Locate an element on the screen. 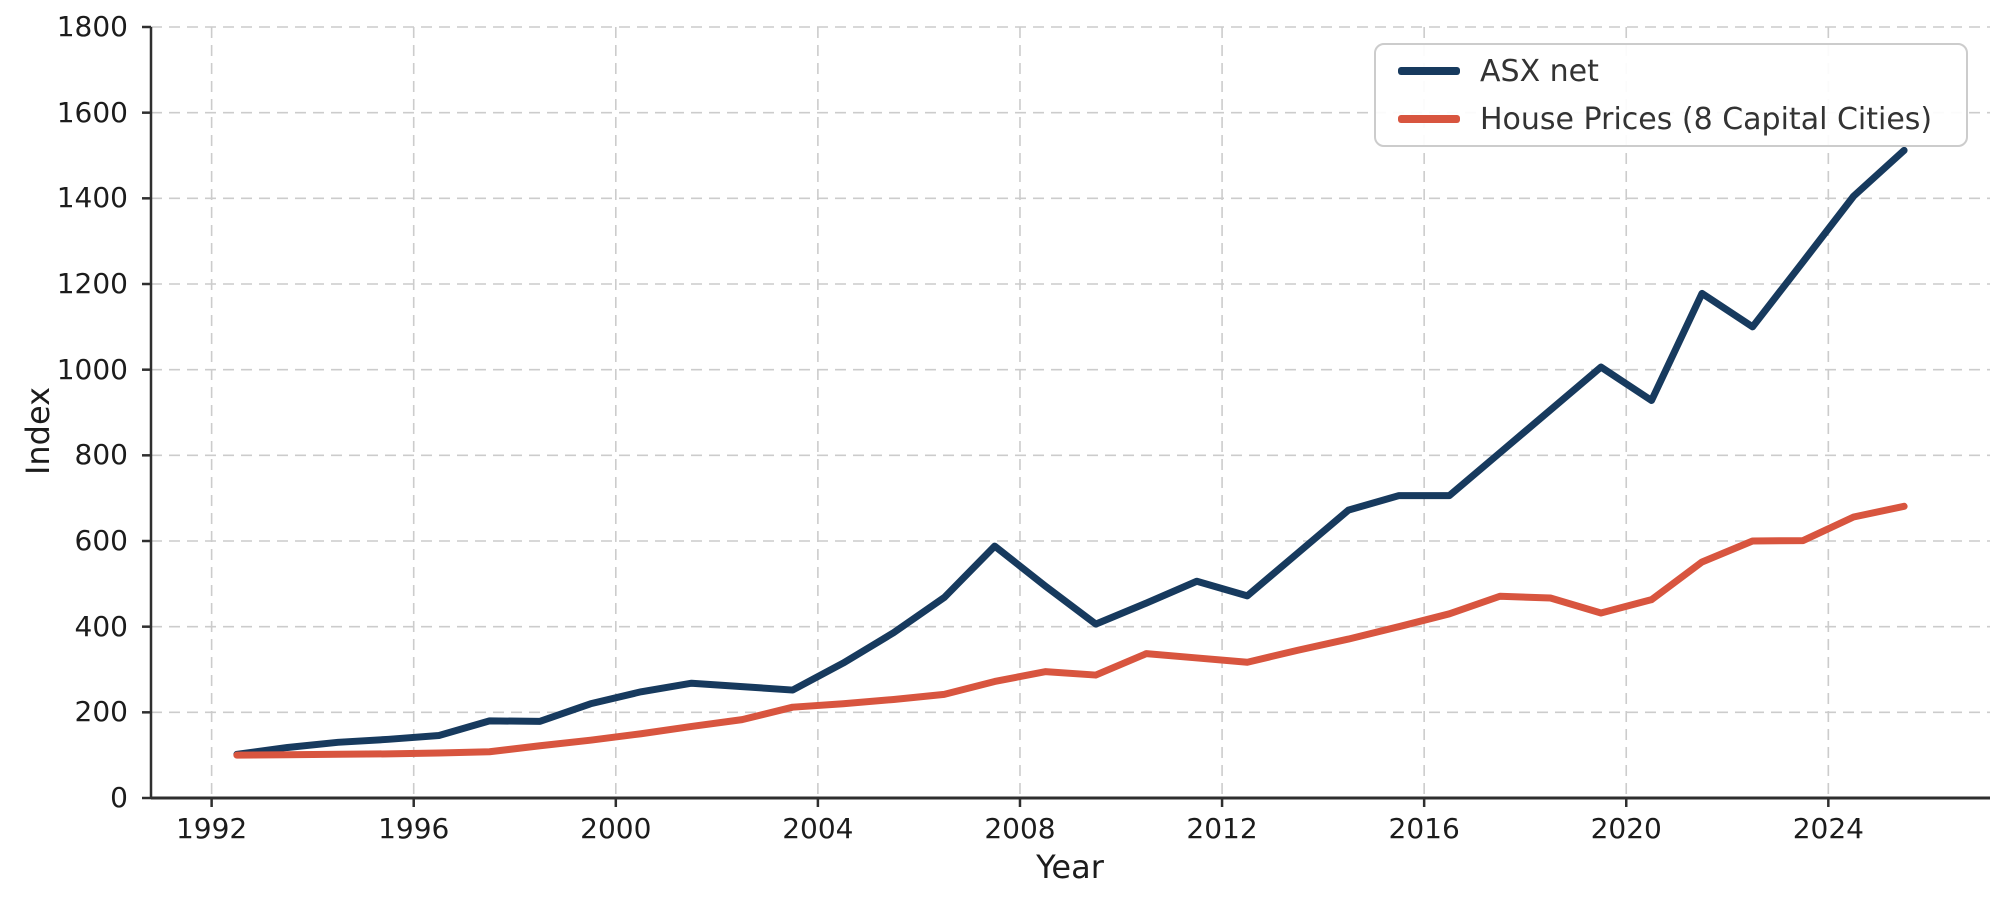 The height and width of the screenshot is (898, 2000). y-tick-label-1600: 1600 is located at coordinates (92, 112).